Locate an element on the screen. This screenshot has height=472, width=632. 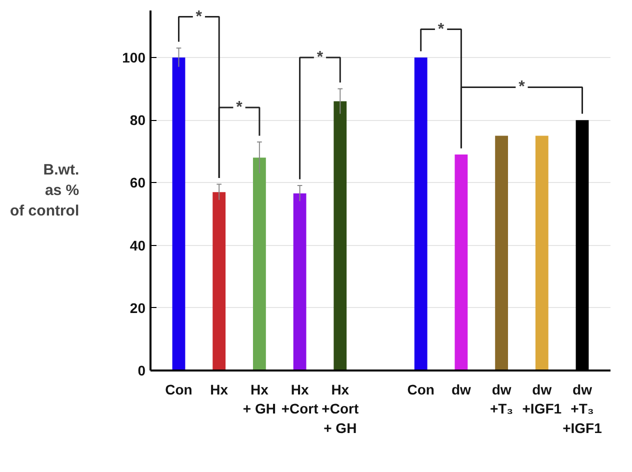
x-tick-label: Hx +Cort + GH is located at coordinates (340, 409).